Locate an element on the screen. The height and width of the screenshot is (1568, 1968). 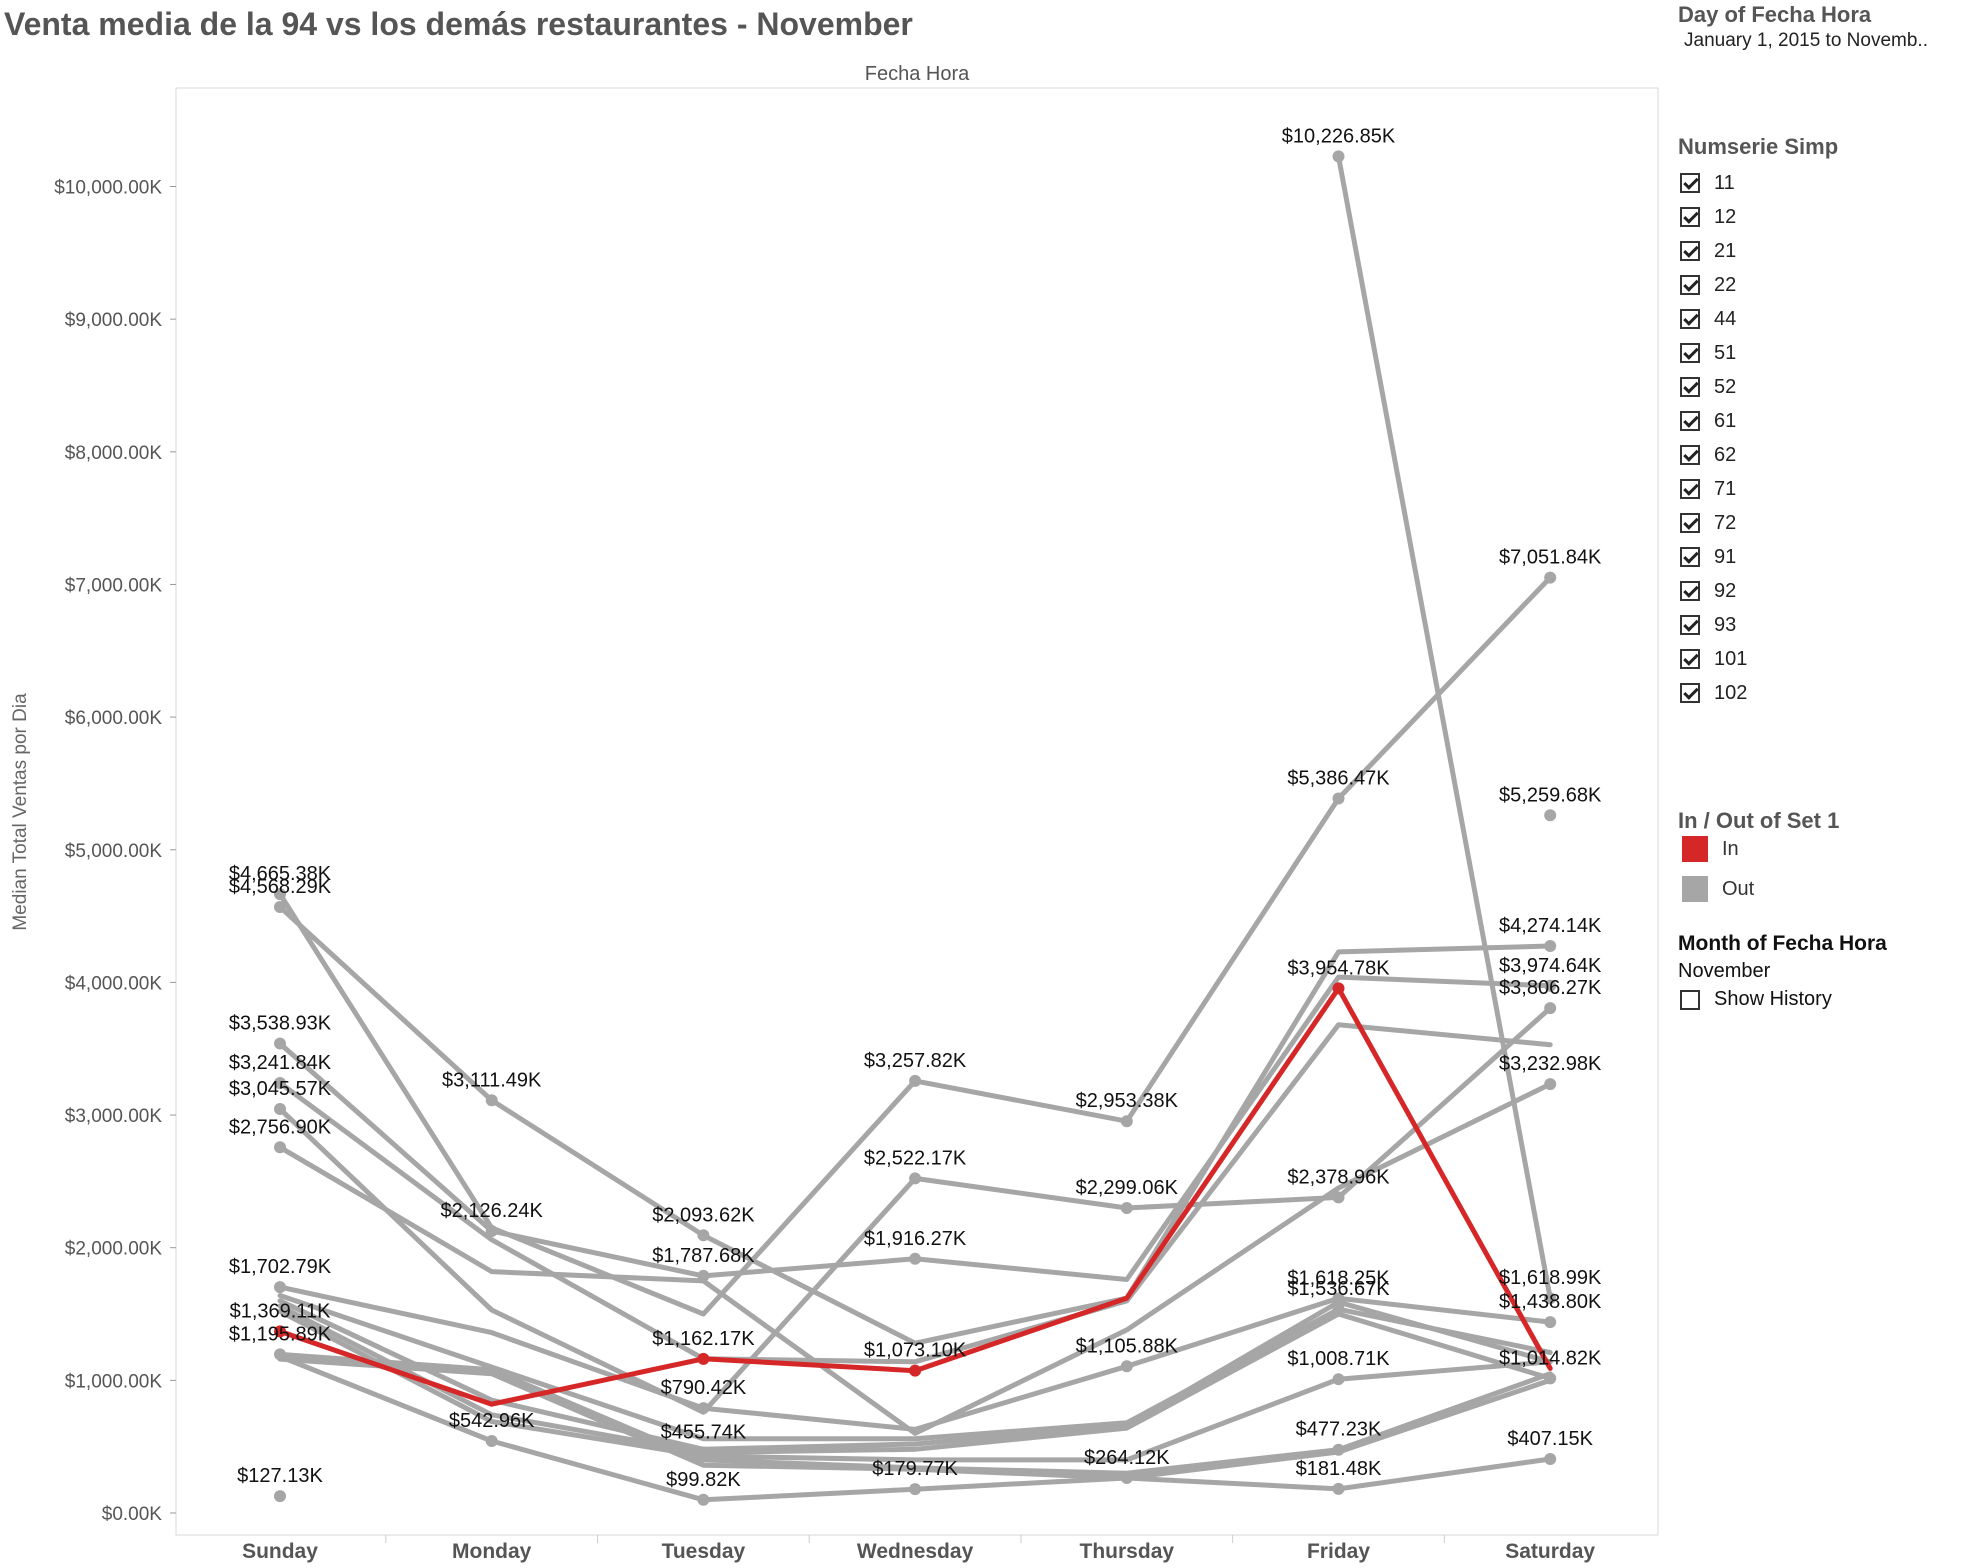
show-history-toggle: Show History is located at coordinates (1756, 999).